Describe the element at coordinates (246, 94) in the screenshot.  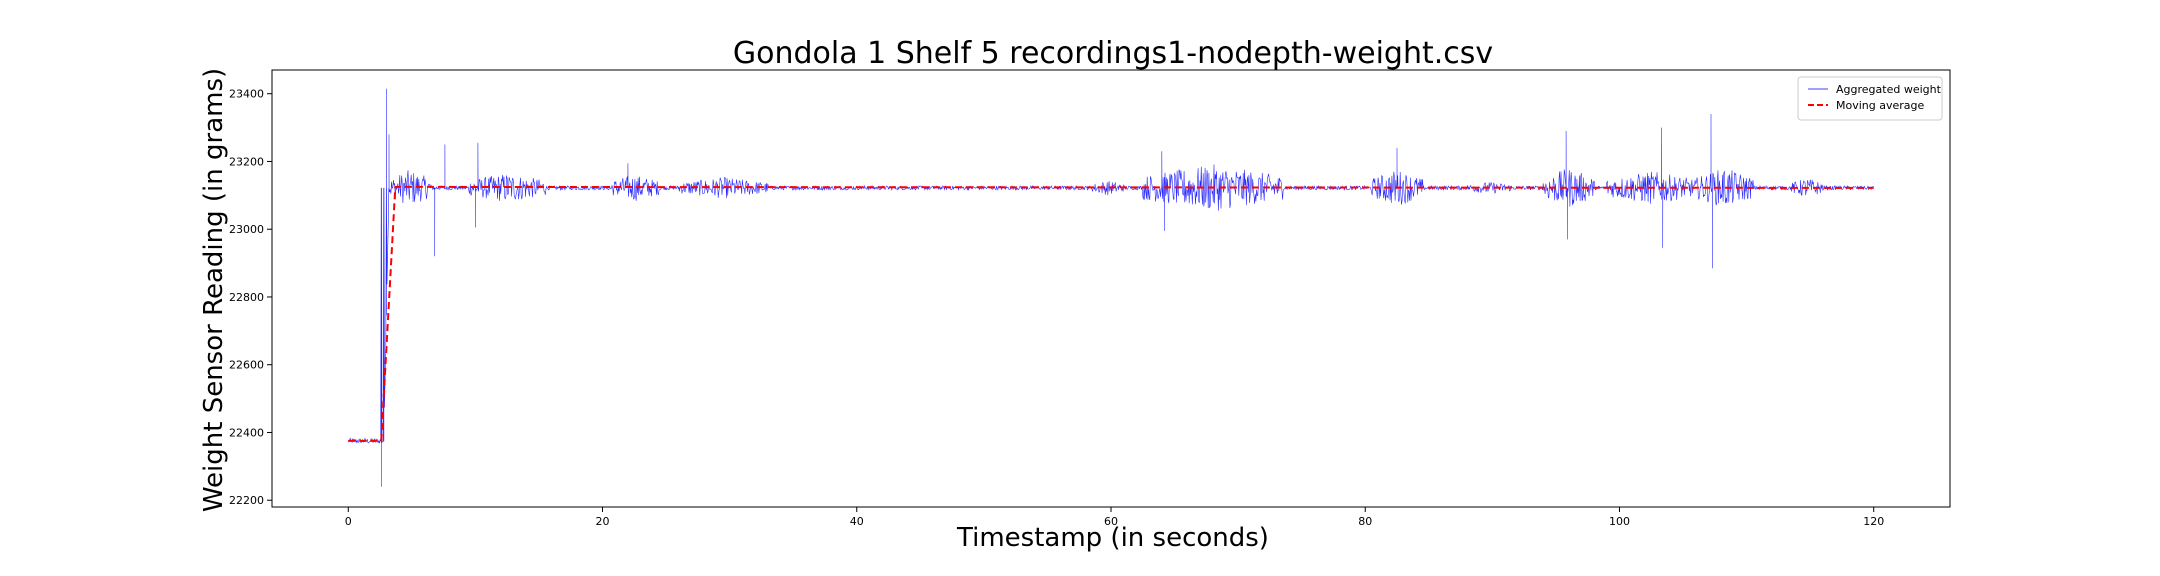
I see `y-tick-label: 23400` at that location.